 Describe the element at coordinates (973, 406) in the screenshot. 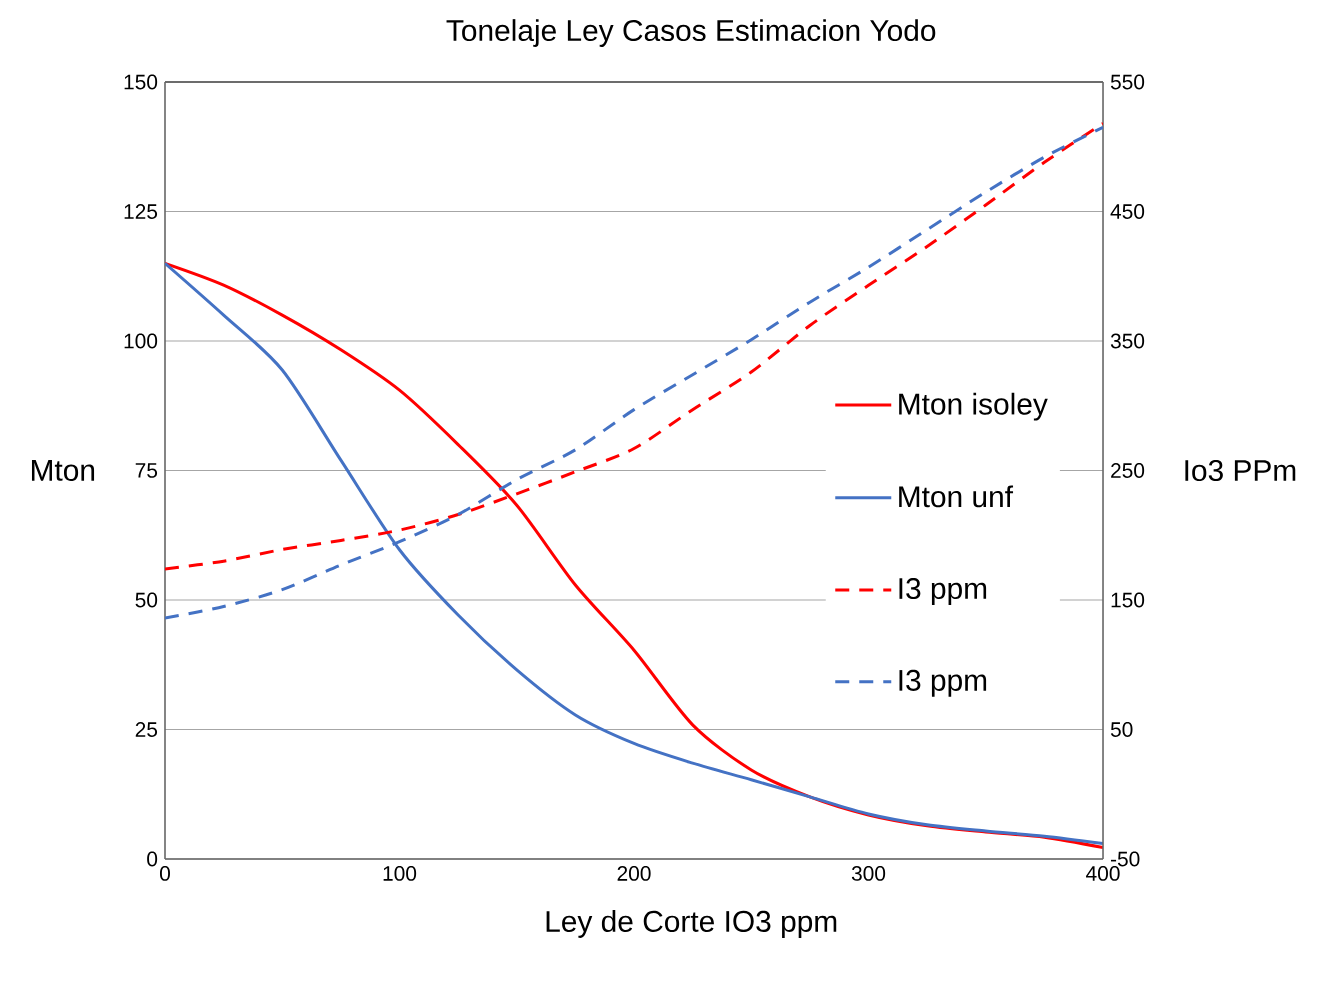

I see `legend-label: Mton isoley` at that location.